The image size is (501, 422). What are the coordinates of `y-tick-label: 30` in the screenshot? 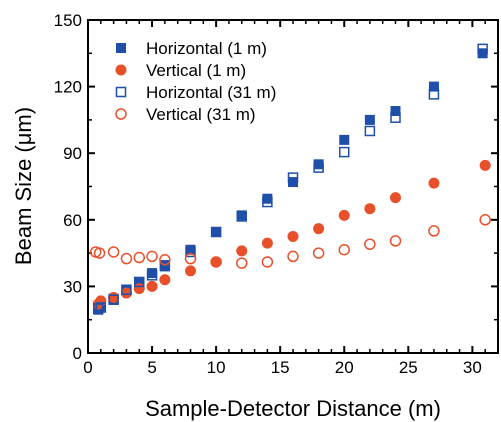 It's located at (72, 286).